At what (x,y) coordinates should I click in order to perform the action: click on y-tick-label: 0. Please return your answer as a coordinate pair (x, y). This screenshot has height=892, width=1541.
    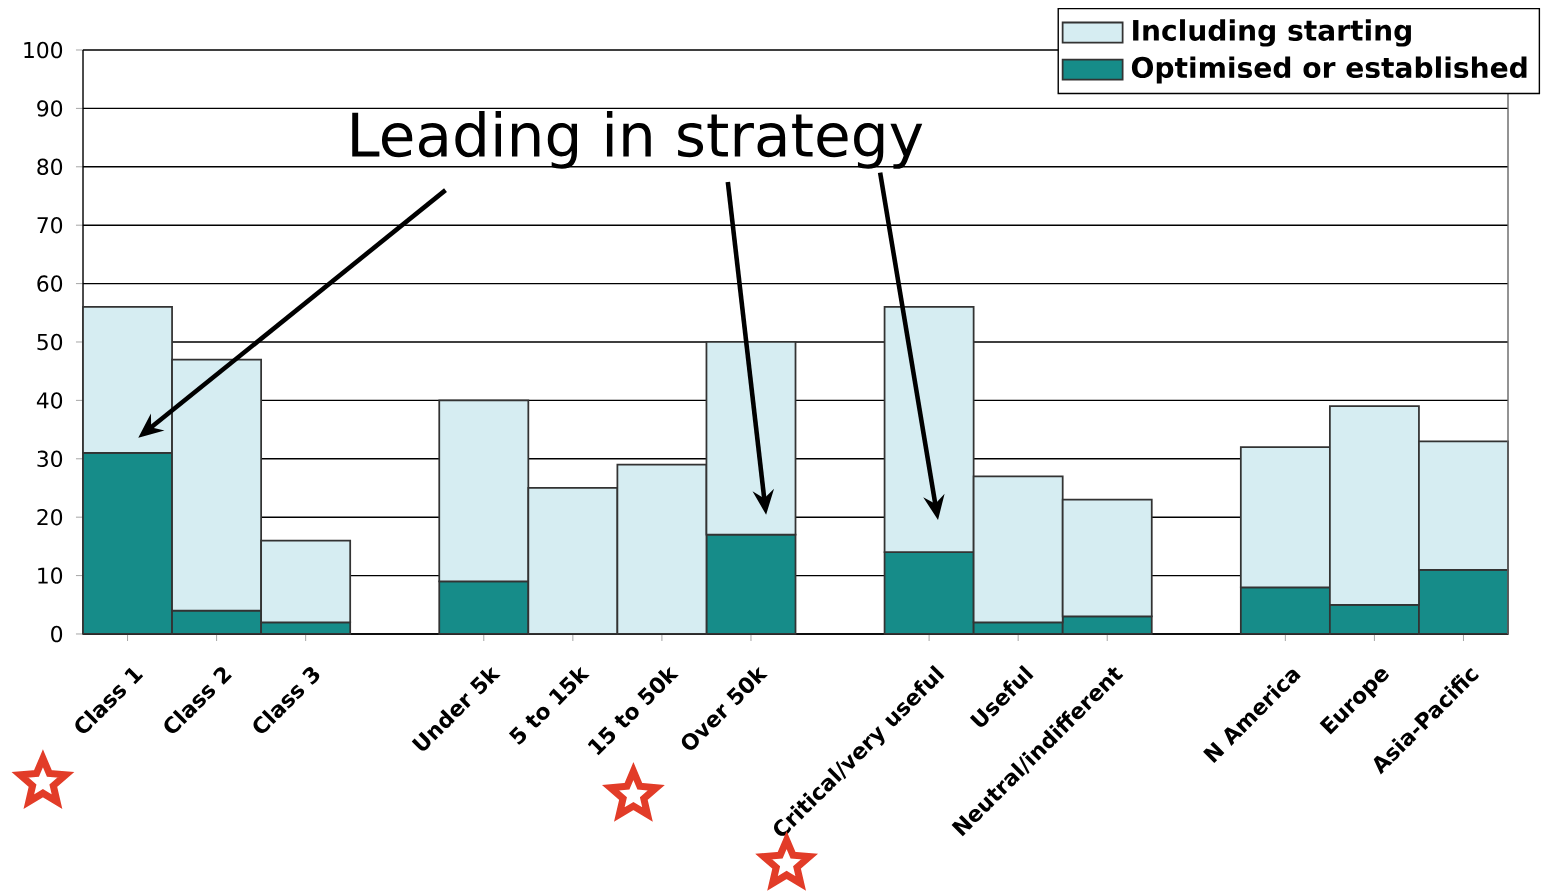
    Looking at the image, I should click on (57, 634).